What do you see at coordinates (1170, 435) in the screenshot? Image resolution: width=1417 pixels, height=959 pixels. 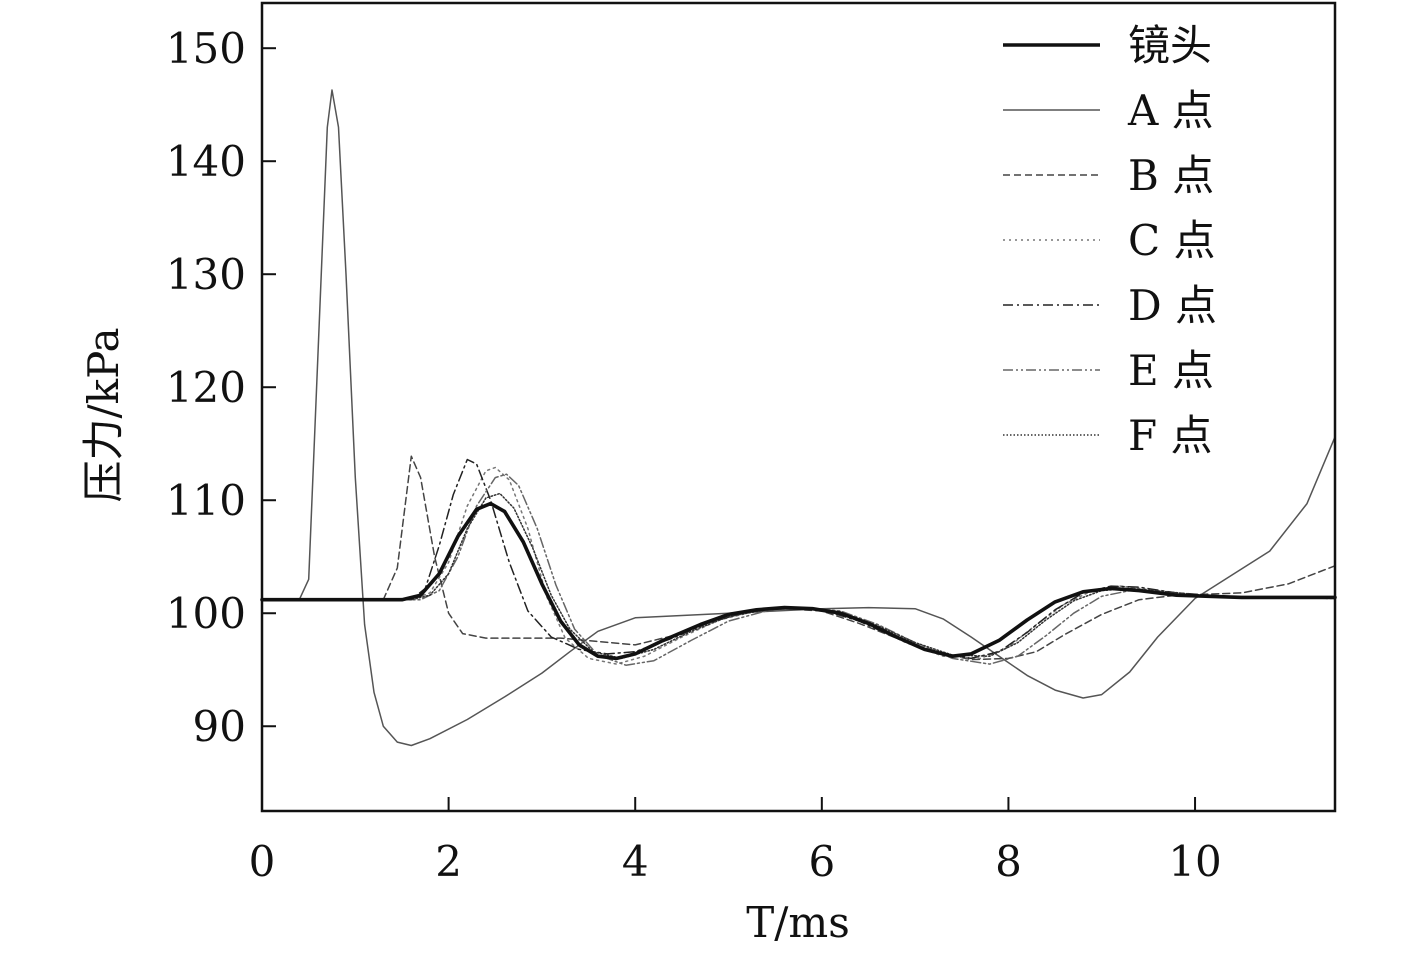 I see `legend-label: F 点` at bounding box center [1170, 435].